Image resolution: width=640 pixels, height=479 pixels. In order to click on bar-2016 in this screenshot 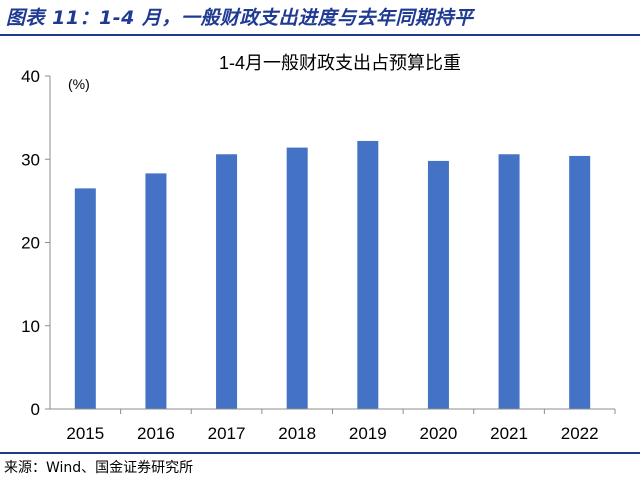, I will do `click(156, 291)`.